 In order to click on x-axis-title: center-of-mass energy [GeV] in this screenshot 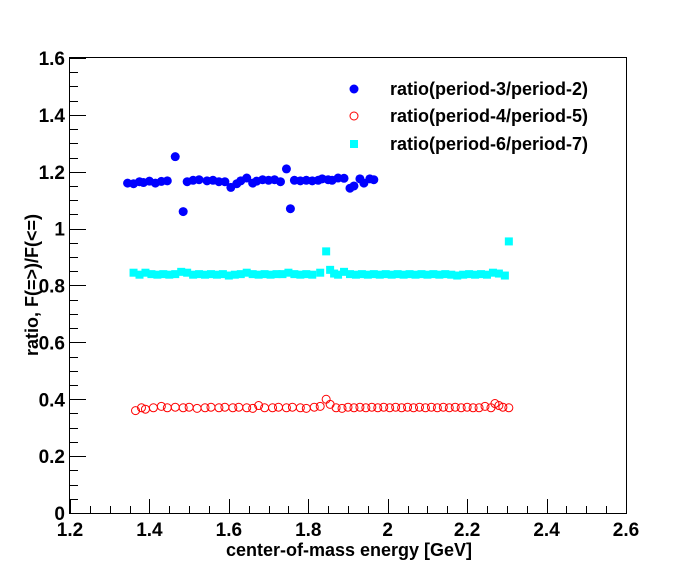, I will do `click(349, 550)`.